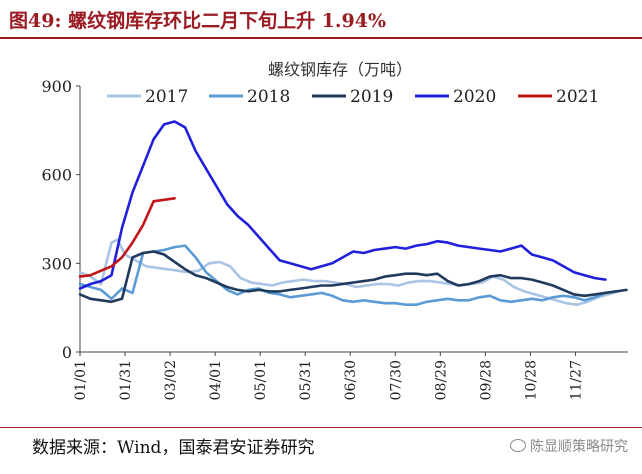  What do you see at coordinates (486, 380) in the screenshot?
I see `x-tick-label: 09/28` at bounding box center [486, 380].